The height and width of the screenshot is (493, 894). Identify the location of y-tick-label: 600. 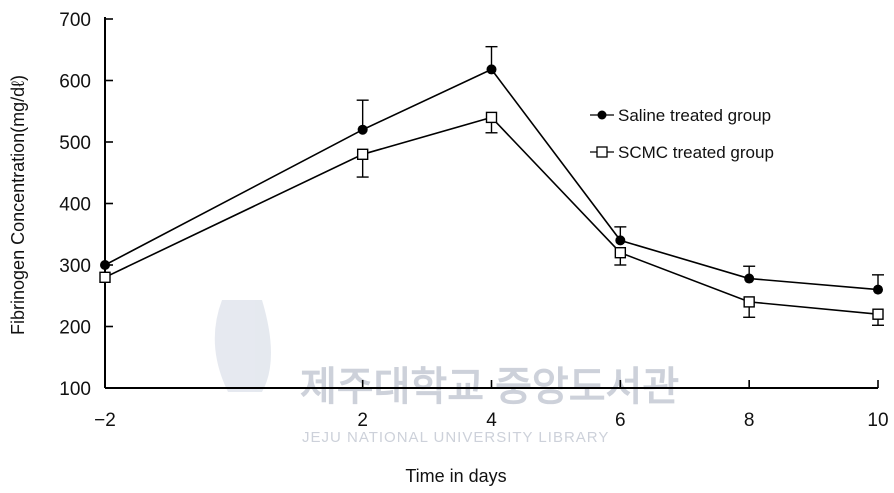
(75, 82).